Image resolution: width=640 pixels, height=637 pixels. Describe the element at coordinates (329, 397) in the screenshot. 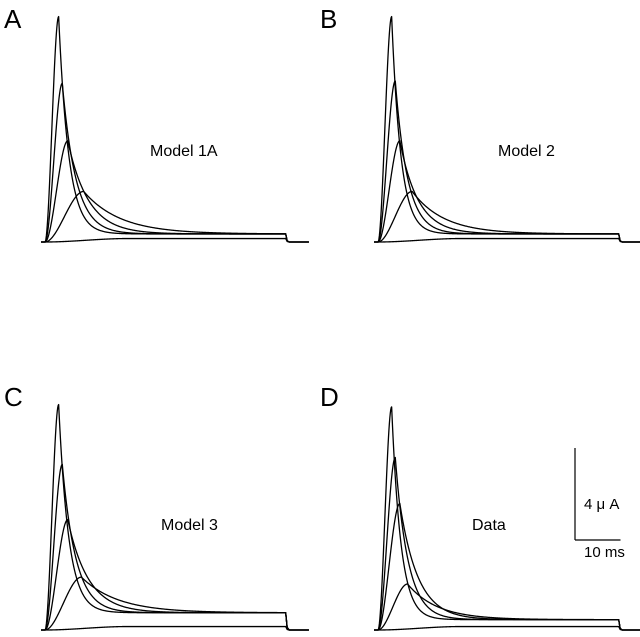

I see `panel-letter-d: D` at that location.